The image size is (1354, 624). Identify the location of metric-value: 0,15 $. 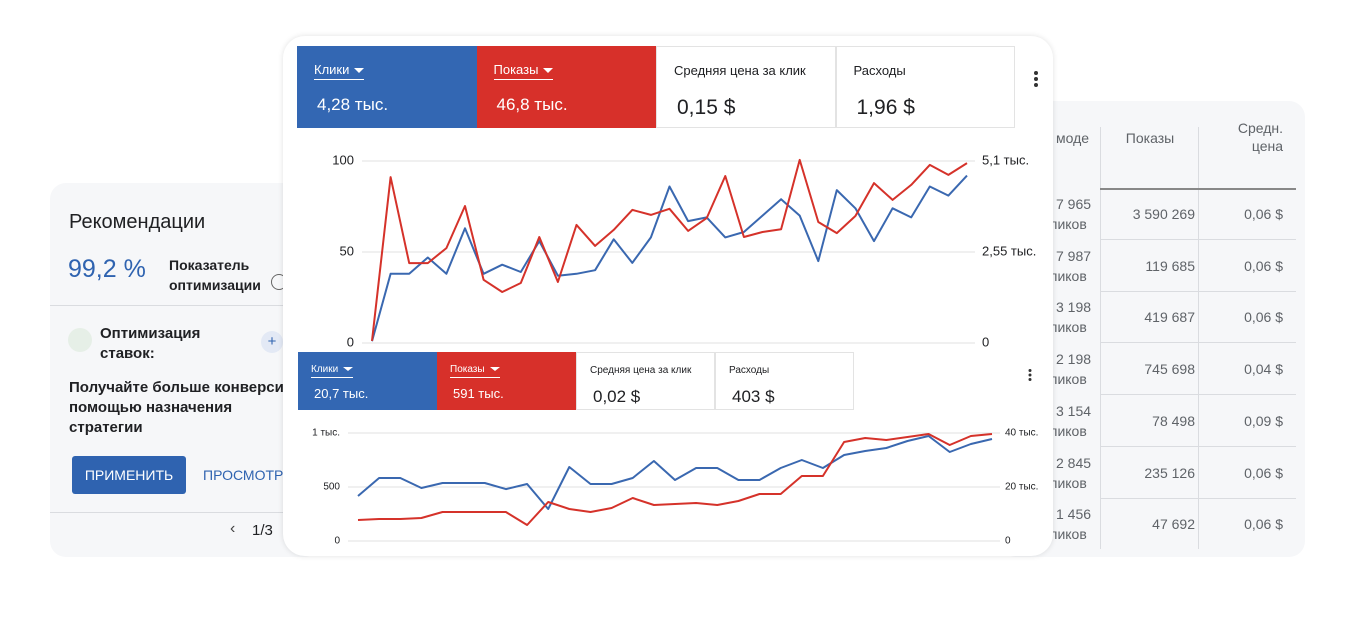
(706, 107).